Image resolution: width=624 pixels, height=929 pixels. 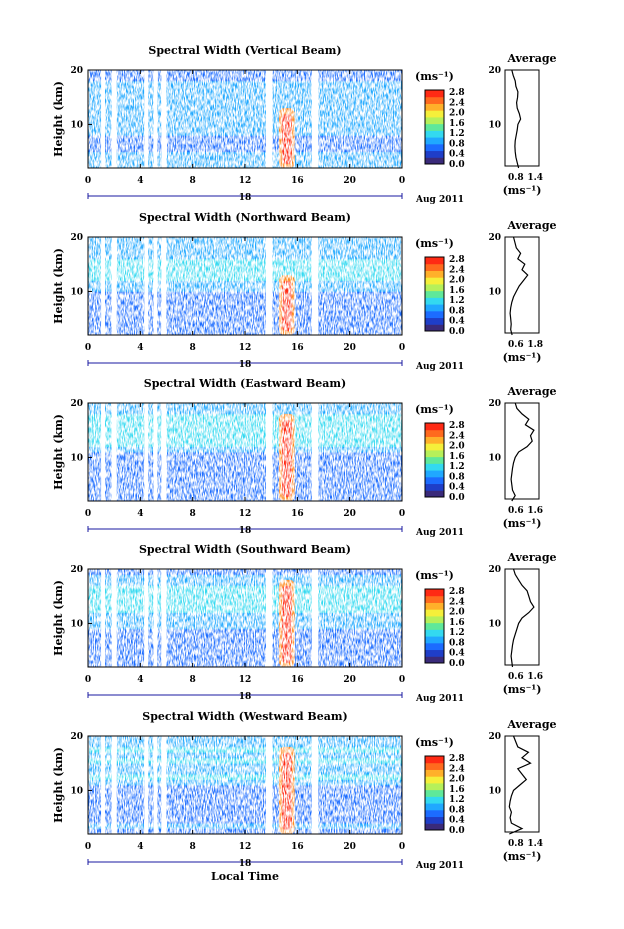 I want to click on average-x-tick: 0.6, so click(x=516, y=511).